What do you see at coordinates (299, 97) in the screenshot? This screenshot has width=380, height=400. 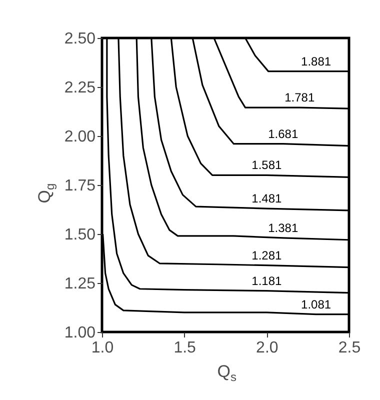 I see `series-label: 1.781` at bounding box center [299, 97].